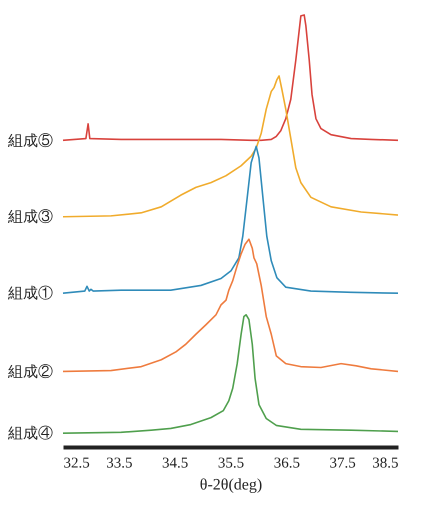  I want to click on x-tick-label: 32.5, so click(77, 464).